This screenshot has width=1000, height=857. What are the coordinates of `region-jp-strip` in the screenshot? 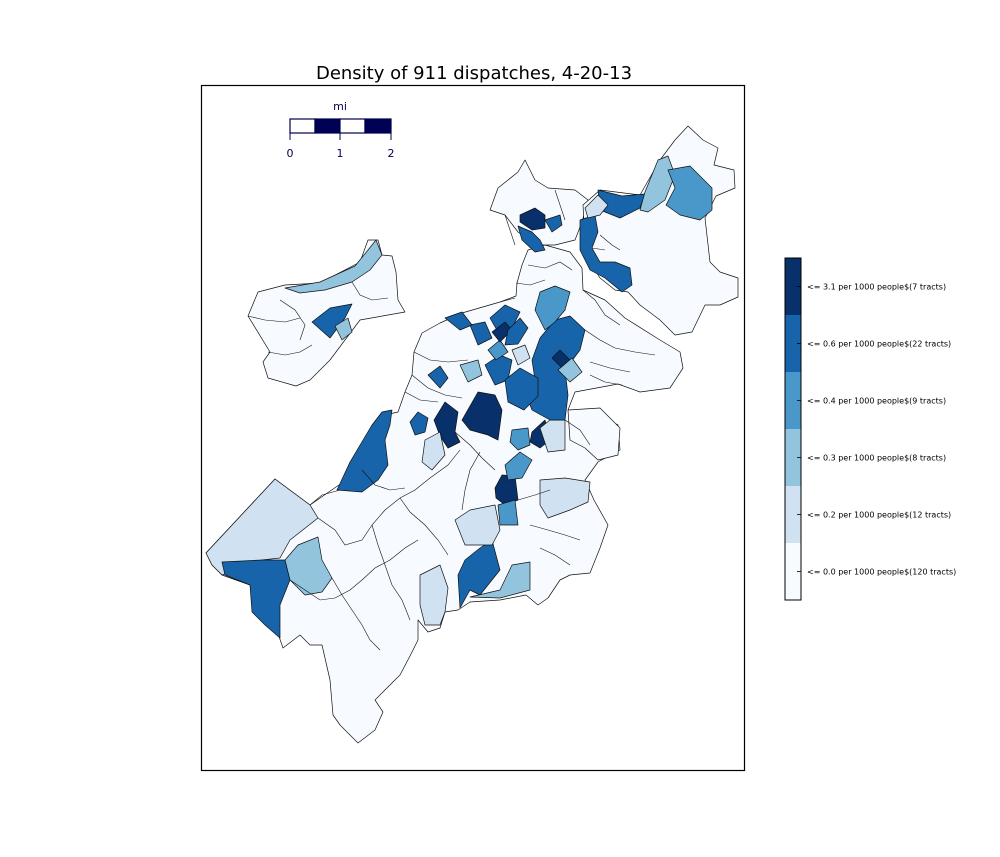 It's located at (364, 451).